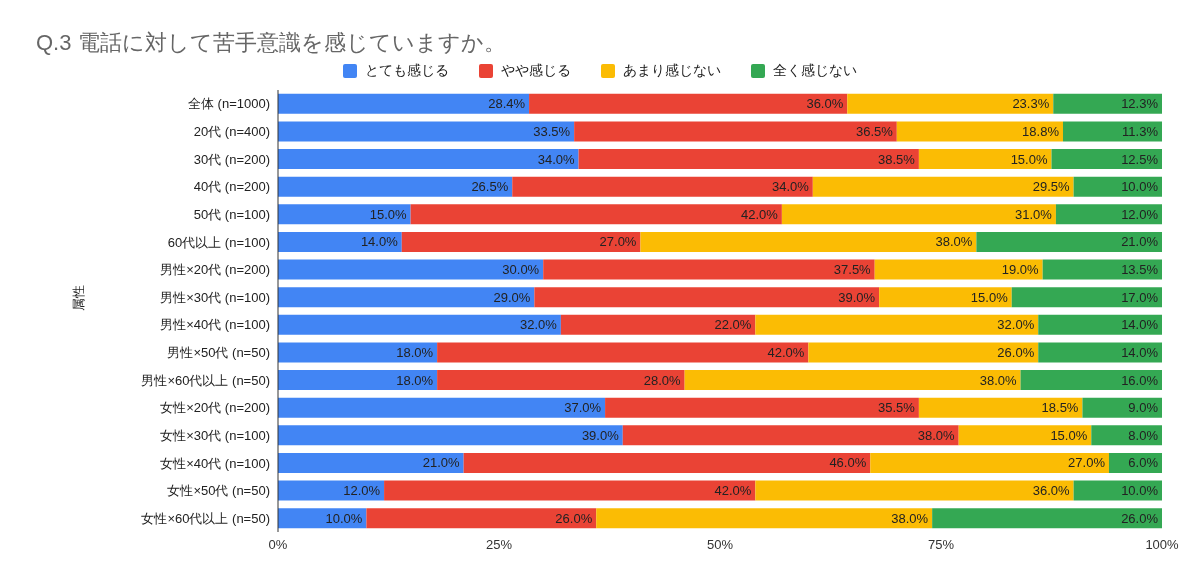  What do you see at coordinates (507, 104) in the screenshot?
I see `data-label: 28.4%` at bounding box center [507, 104].